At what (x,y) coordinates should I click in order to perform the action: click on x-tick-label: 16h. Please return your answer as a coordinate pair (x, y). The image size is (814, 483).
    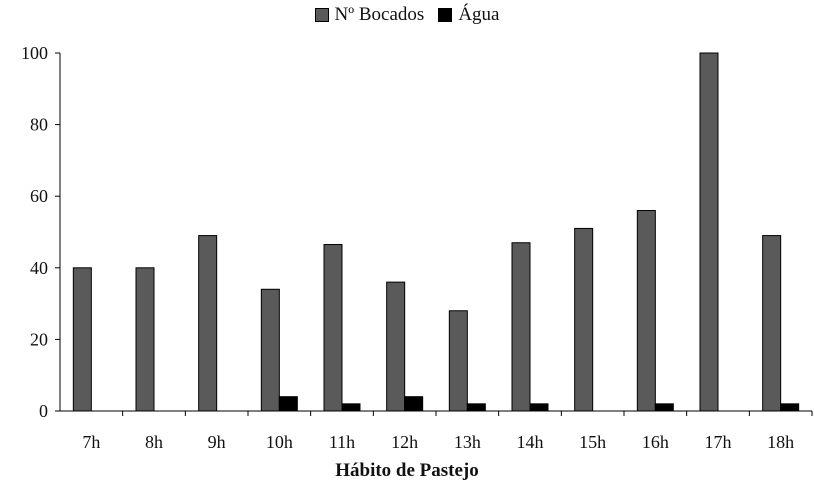
    Looking at the image, I should click on (655, 442).